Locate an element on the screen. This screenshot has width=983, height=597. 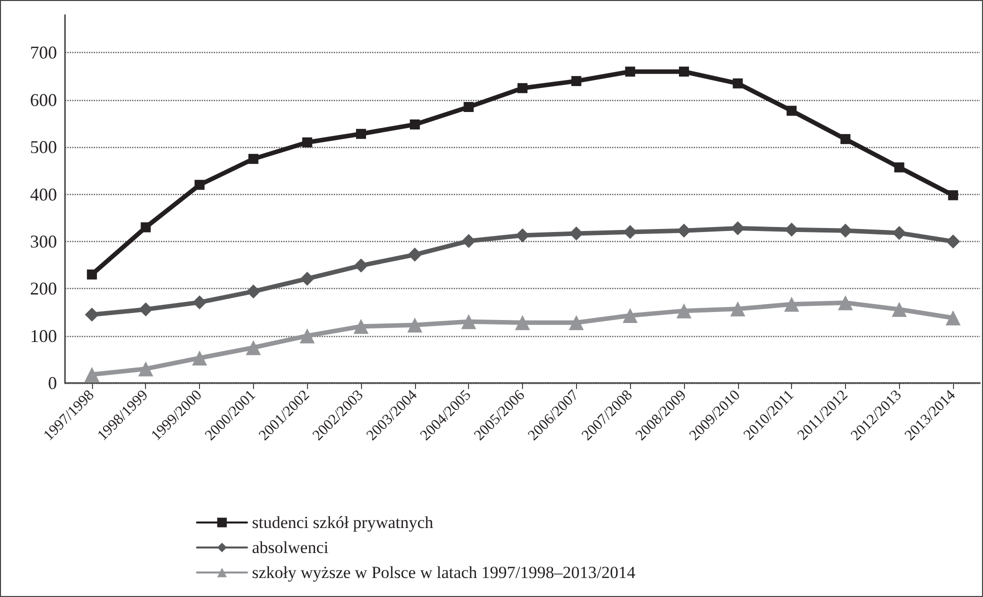
y-tick-label: 100 is located at coordinates (43, 336).